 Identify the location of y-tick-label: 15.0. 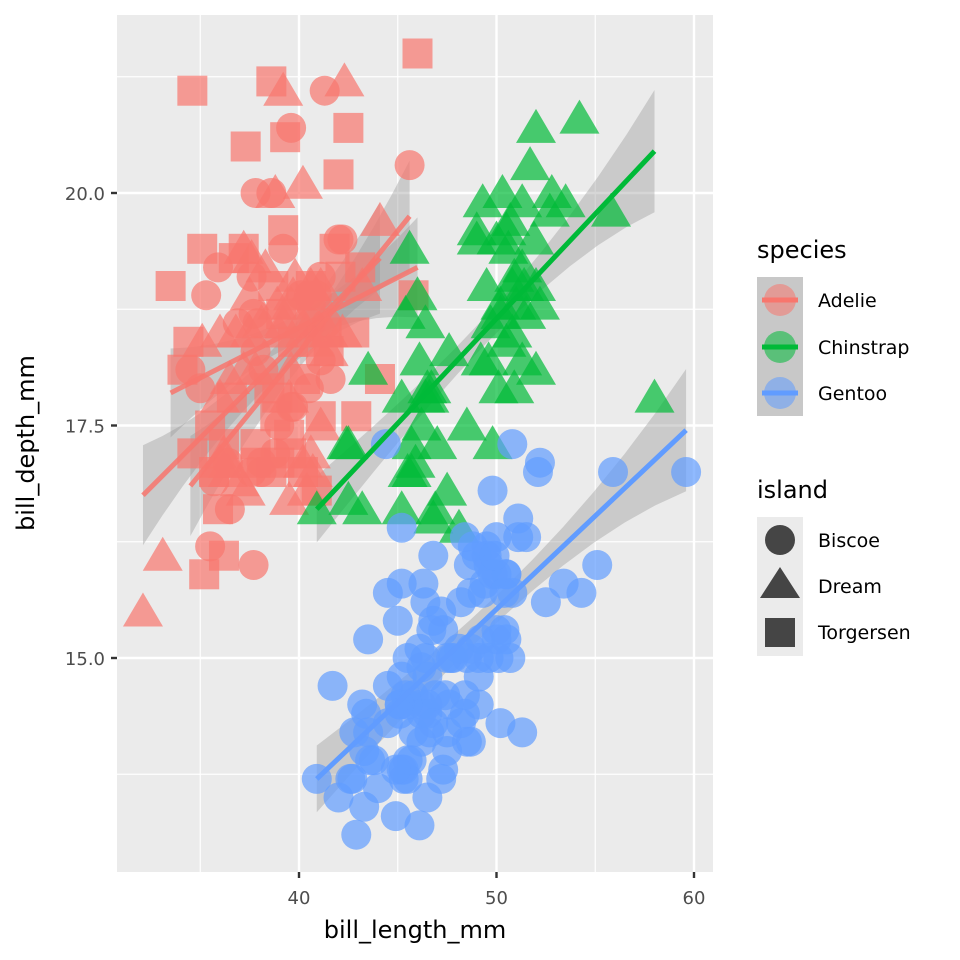
(85, 659).